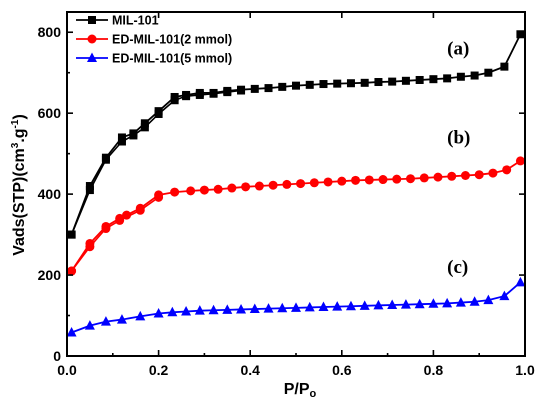 Image resolution: width=550 pixels, height=404 pixels. What do you see at coordinates (19, 135) in the screenshot?
I see `y-axis-title-mid: .g` at bounding box center [19, 135].